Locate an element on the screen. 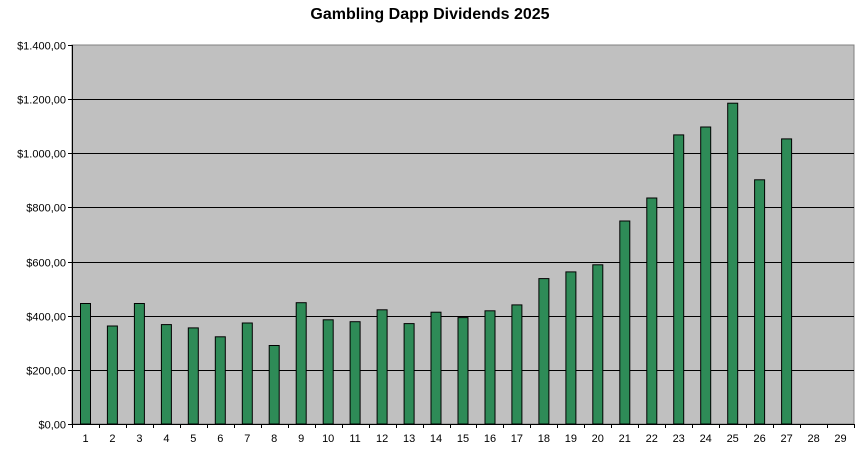 The image size is (860, 449). x-tick-label: 24 is located at coordinates (706, 439).